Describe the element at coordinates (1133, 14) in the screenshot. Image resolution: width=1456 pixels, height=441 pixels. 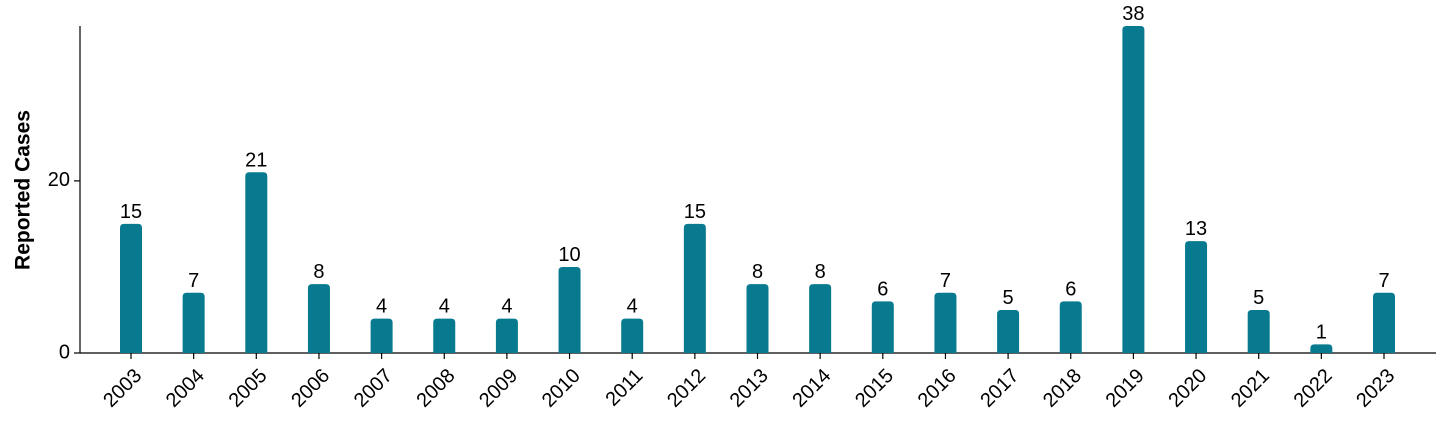
I see `value-label: 38` at that location.